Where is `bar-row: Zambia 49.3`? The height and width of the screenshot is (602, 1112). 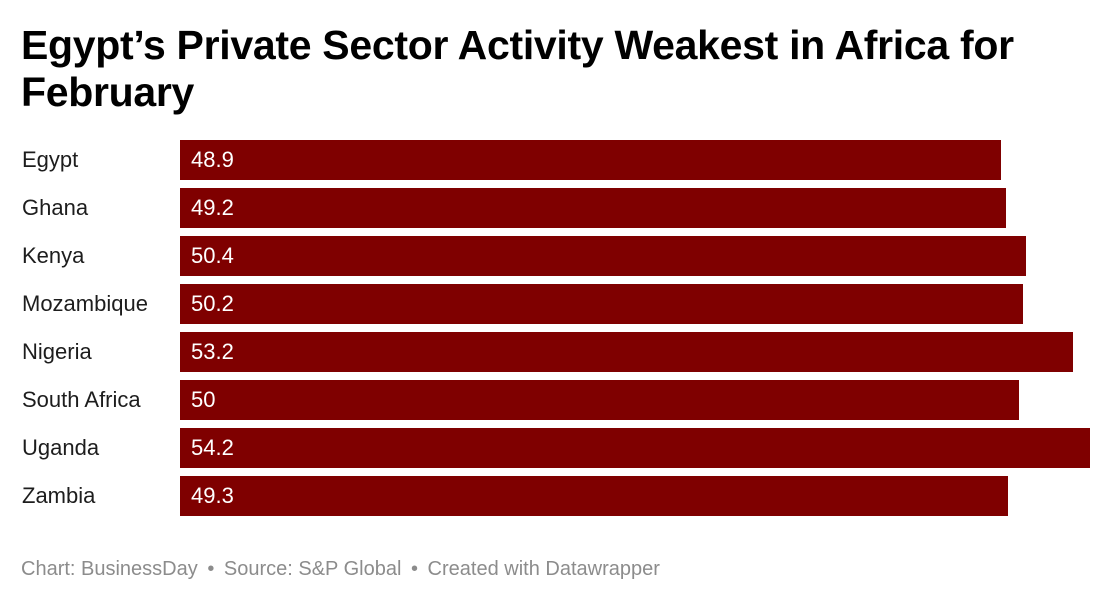
bar-row: Zambia 49.3 is located at coordinates (556, 496).